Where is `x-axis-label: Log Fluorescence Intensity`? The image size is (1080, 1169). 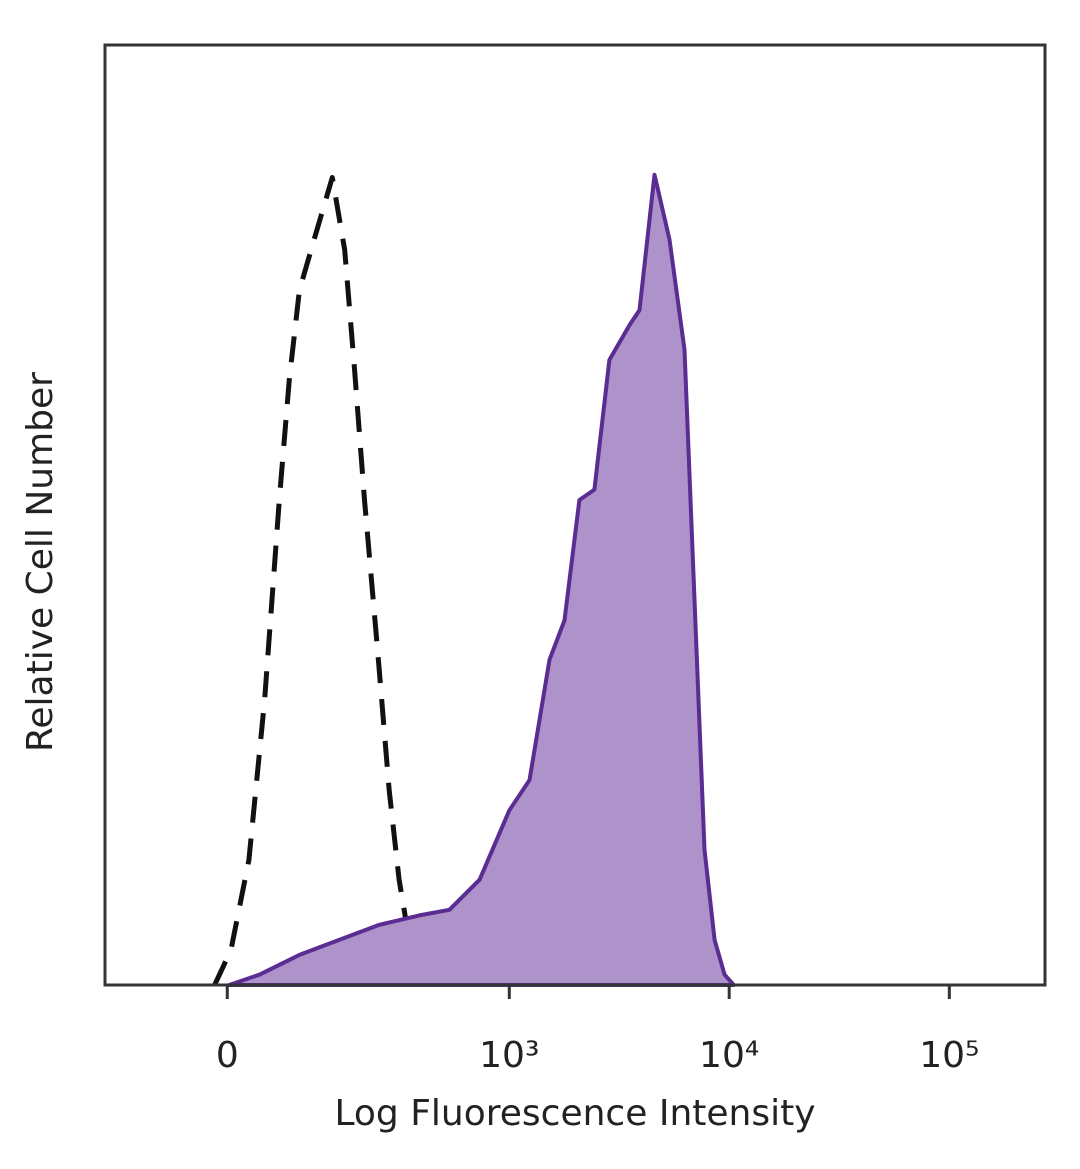
x-axis-label: Log Fluorescence Intensity is located at coordinates (574, 1113).